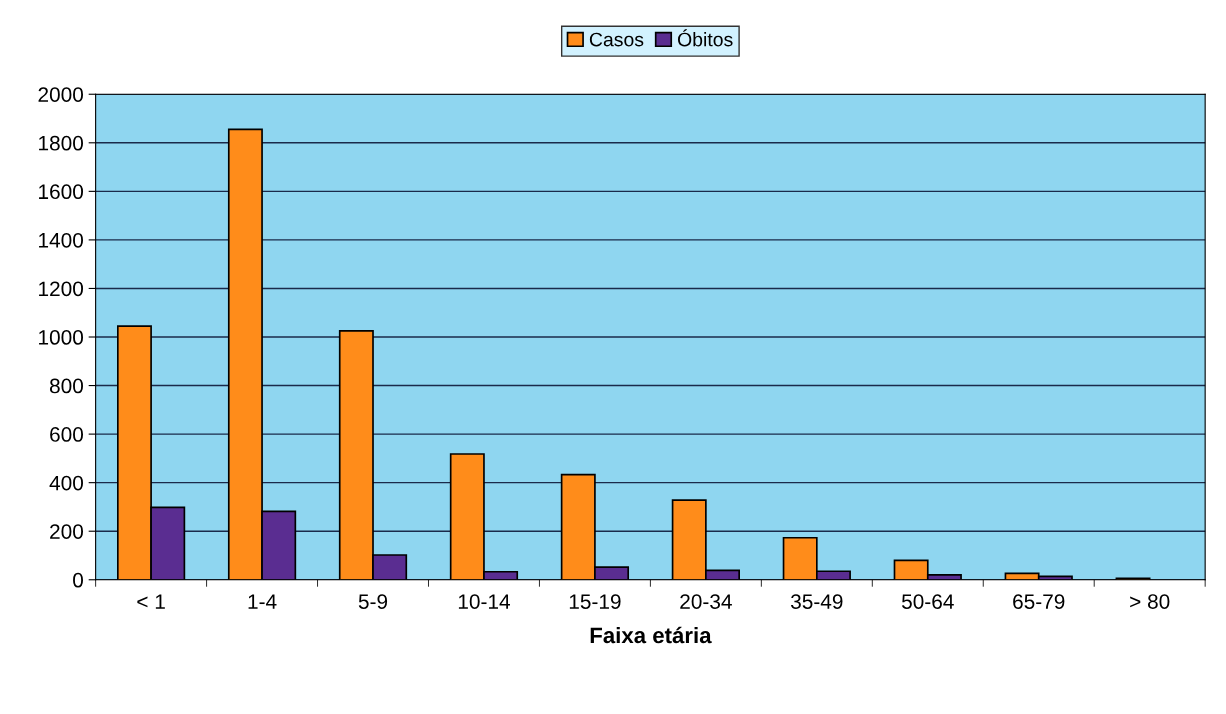 This screenshot has width=1226, height=714. I want to click on y-tick-label: 2000, so click(61, 94).